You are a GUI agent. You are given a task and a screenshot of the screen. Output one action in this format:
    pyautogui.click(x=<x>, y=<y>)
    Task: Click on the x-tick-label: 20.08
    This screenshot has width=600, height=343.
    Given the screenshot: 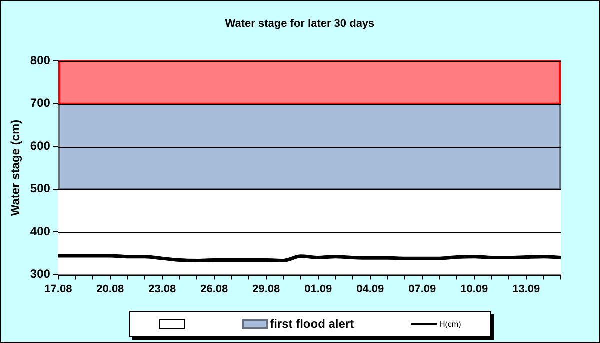 What is the action you would take?
    pyautogui.click(x=110, y=289)
    